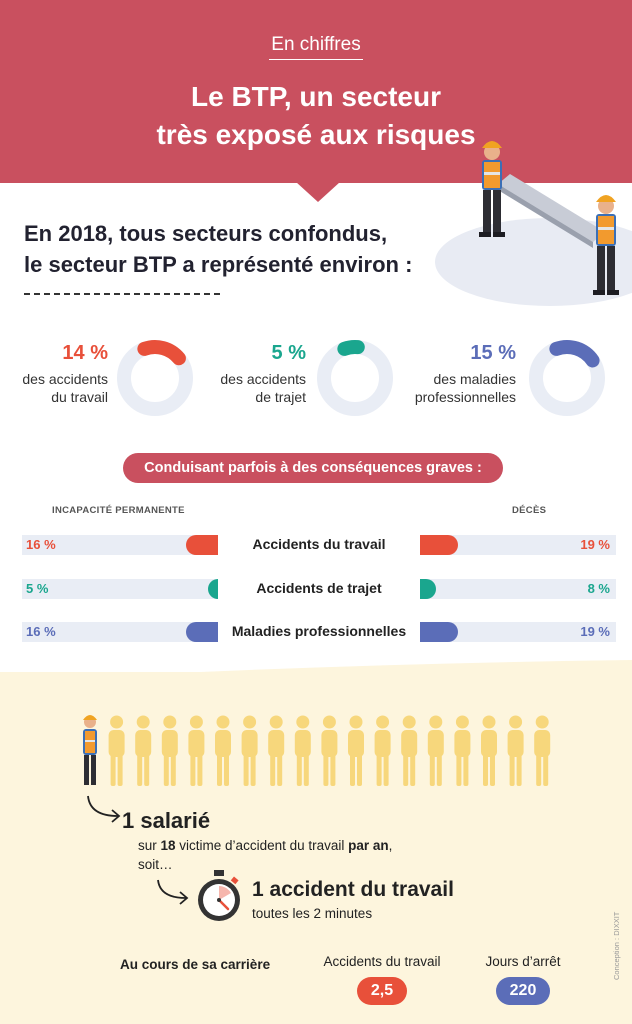  Describe the element at coordinates (122, 294) in the screenshot. I see `dashed-divider` at that location.